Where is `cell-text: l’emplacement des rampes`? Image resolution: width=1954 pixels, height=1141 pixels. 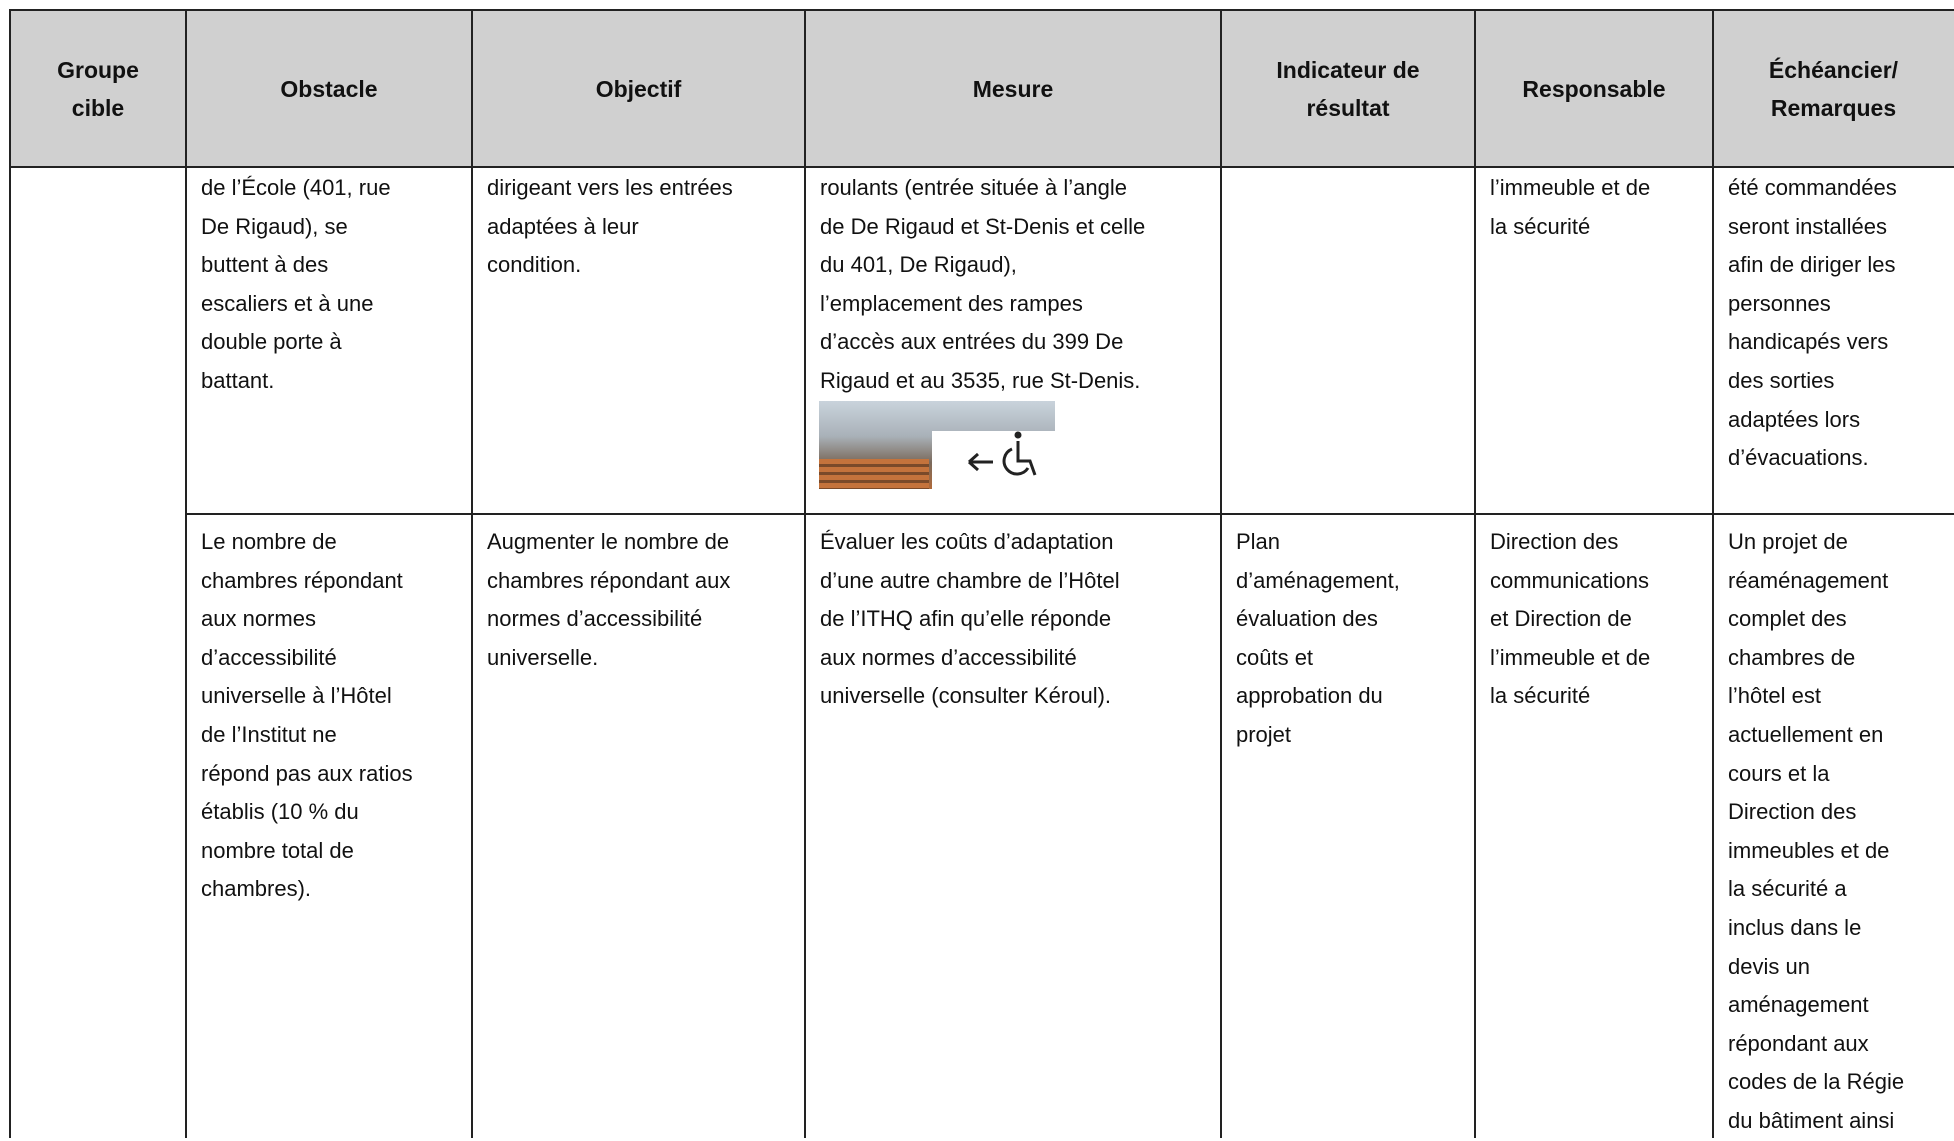
cell-text: l’emplacement des rampes is located at coordinates (951, 303).